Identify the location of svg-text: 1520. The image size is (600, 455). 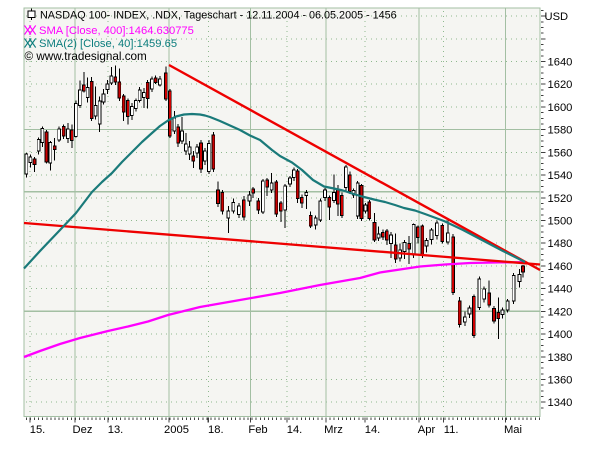
(560, 199).